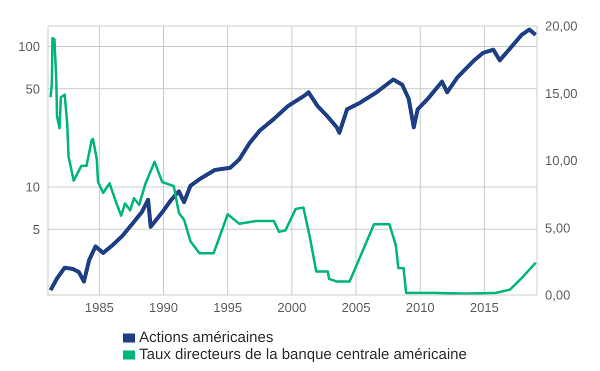 The width and height of the screenshot is (600, 371). What do you see at coordinates (36, 229) in the screenshot?
I see `y-tick-label: 5` at bounding box center [36, 229].